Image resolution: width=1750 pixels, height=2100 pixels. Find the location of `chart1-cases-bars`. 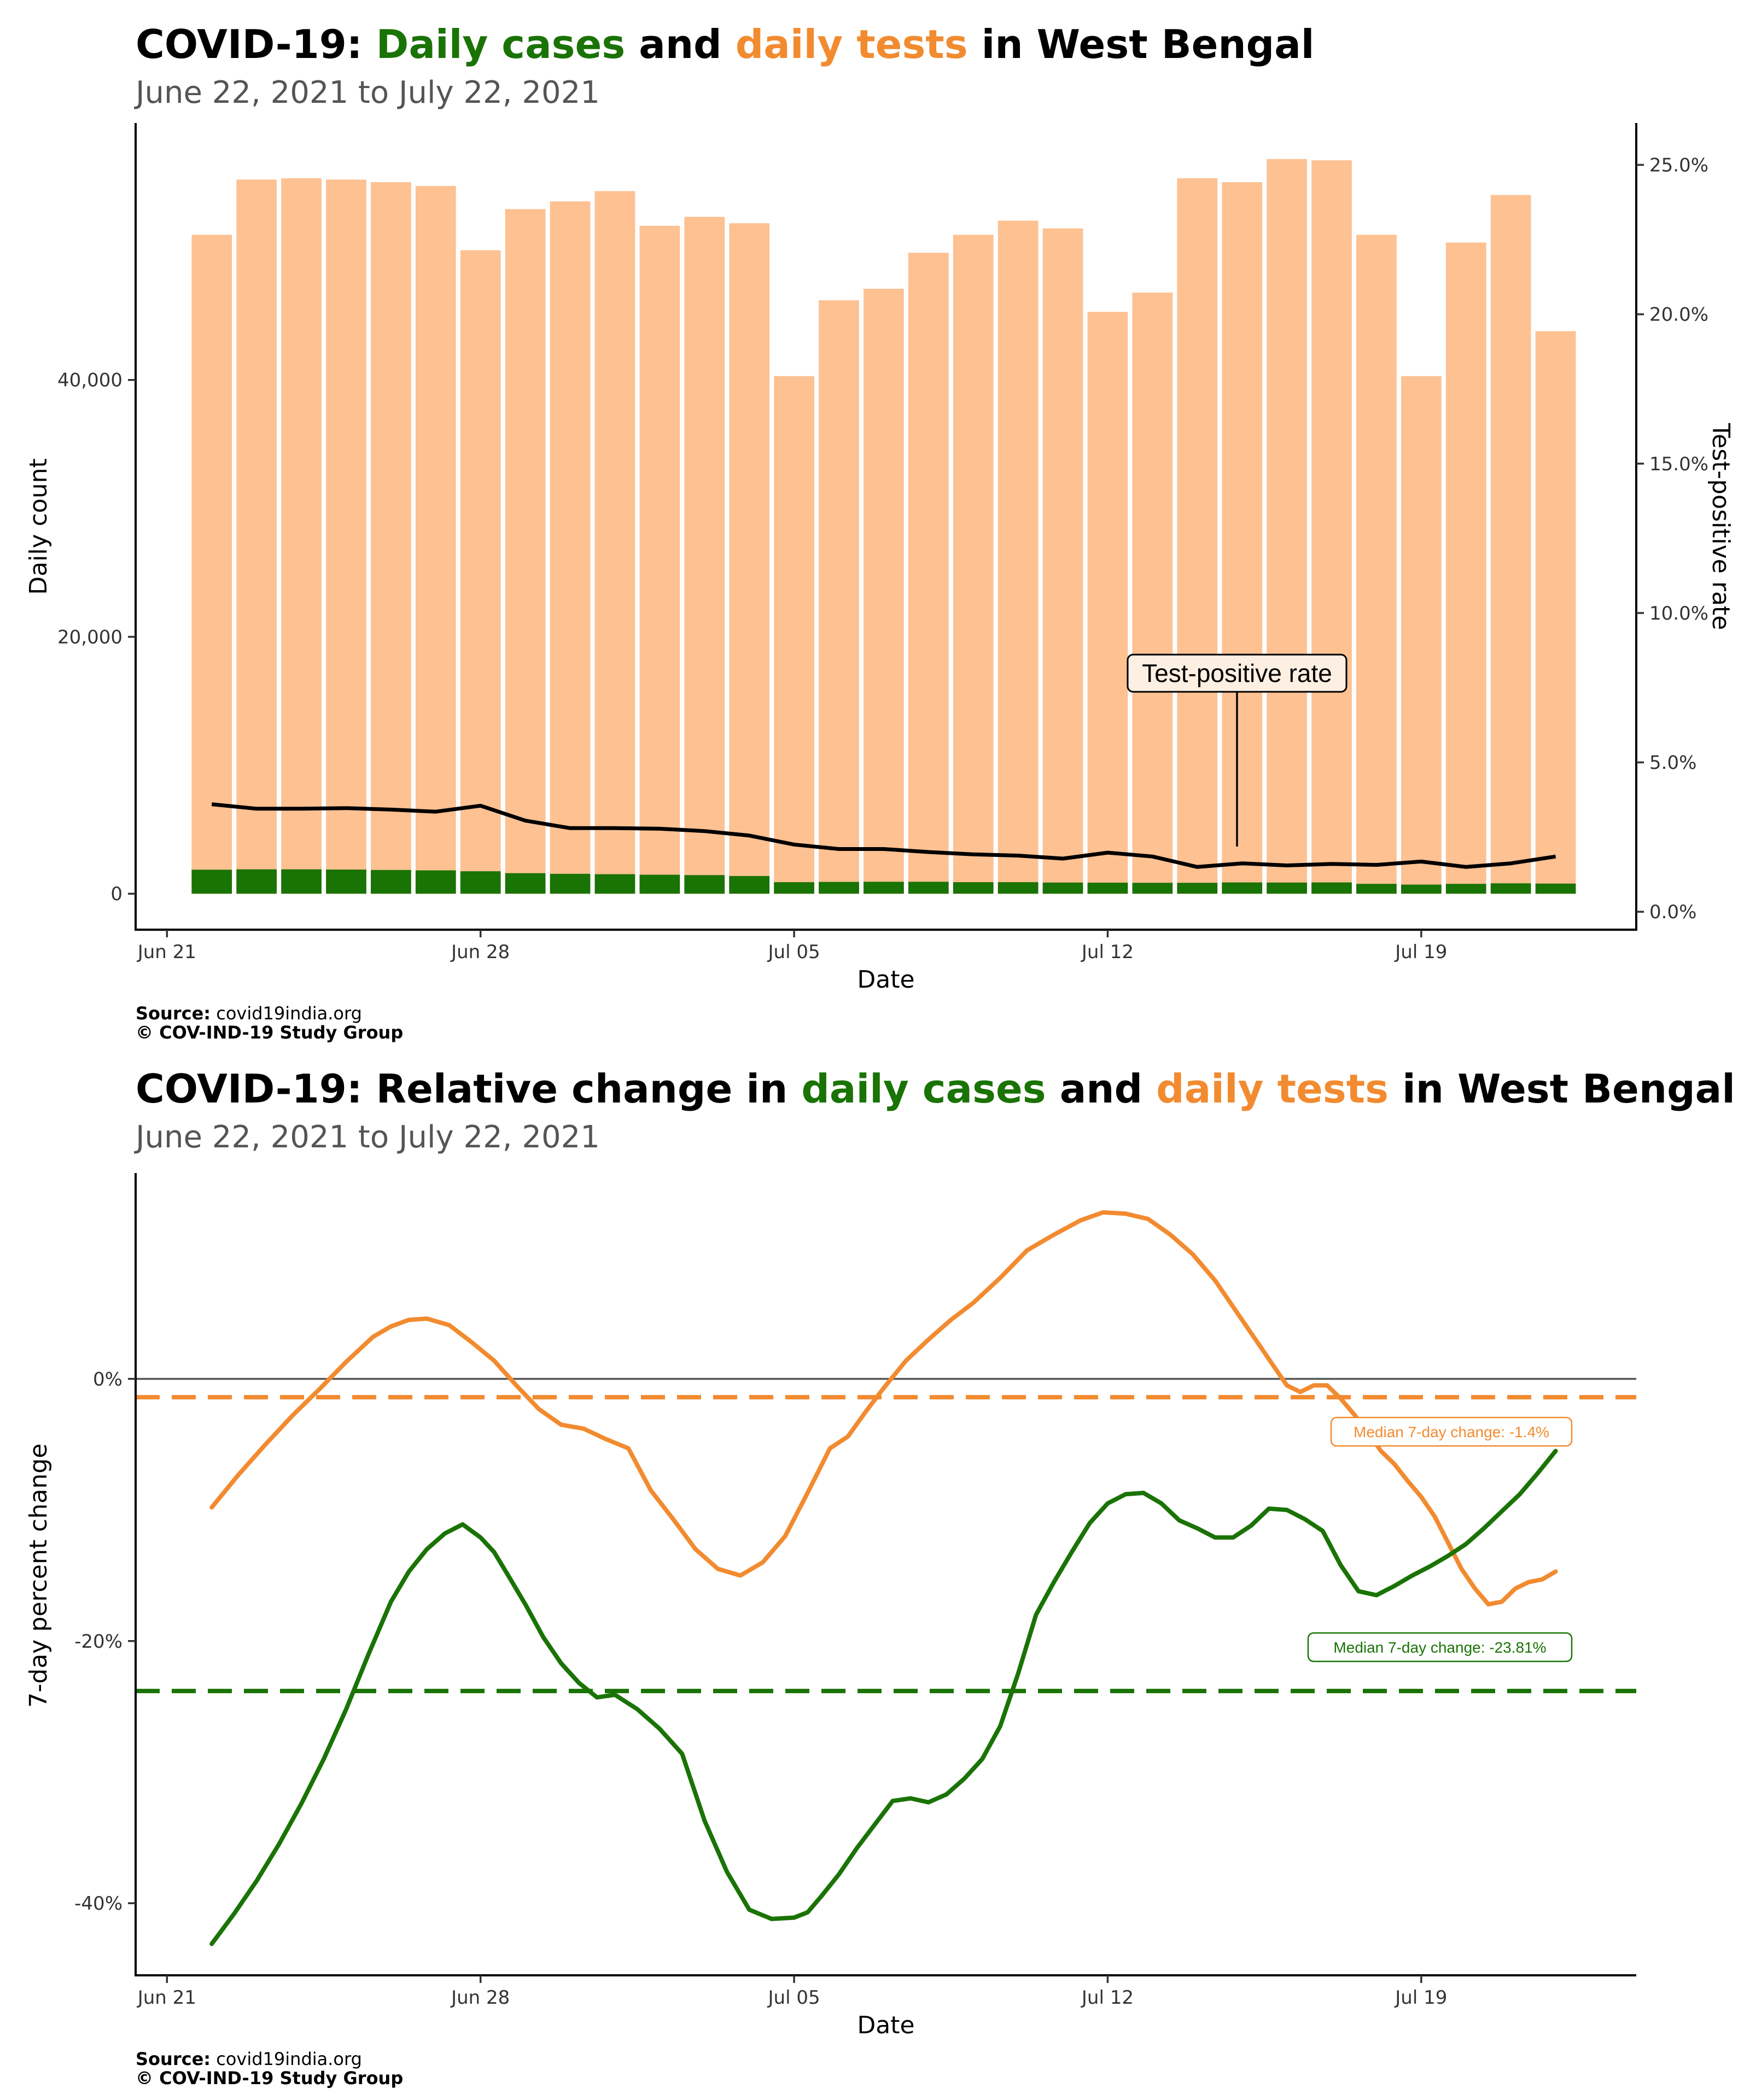

chart1-cases-bars is located at coordinates (883, 881).